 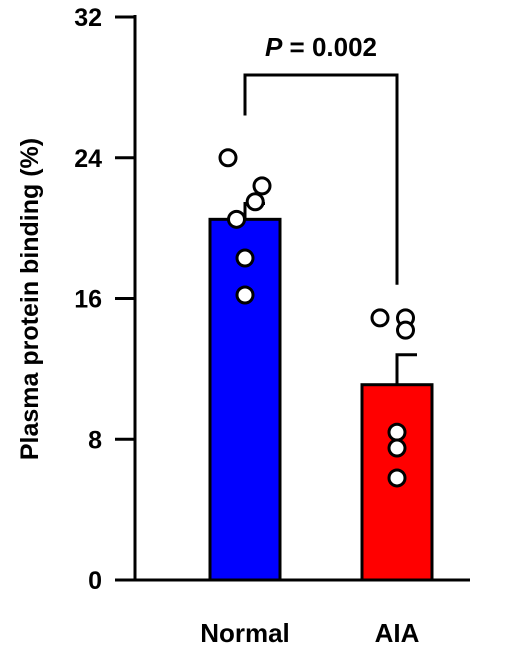 I want to click on x-category-label: AIA, so click(x=397, y=633).